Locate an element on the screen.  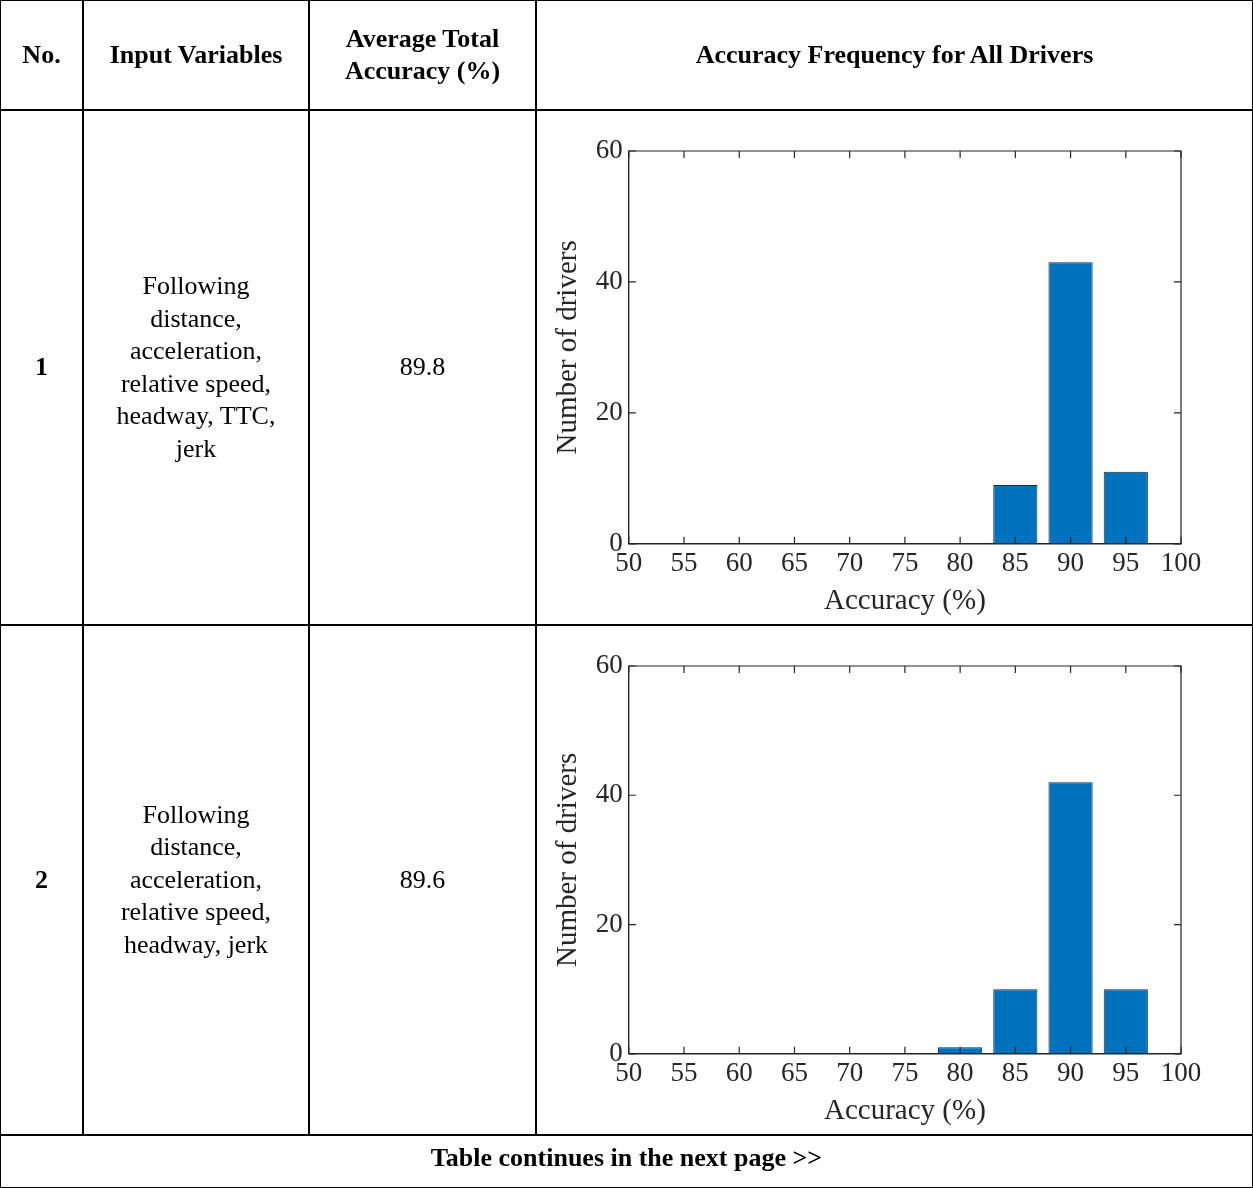
text: 89.6 is located at coordinates (422, 880).